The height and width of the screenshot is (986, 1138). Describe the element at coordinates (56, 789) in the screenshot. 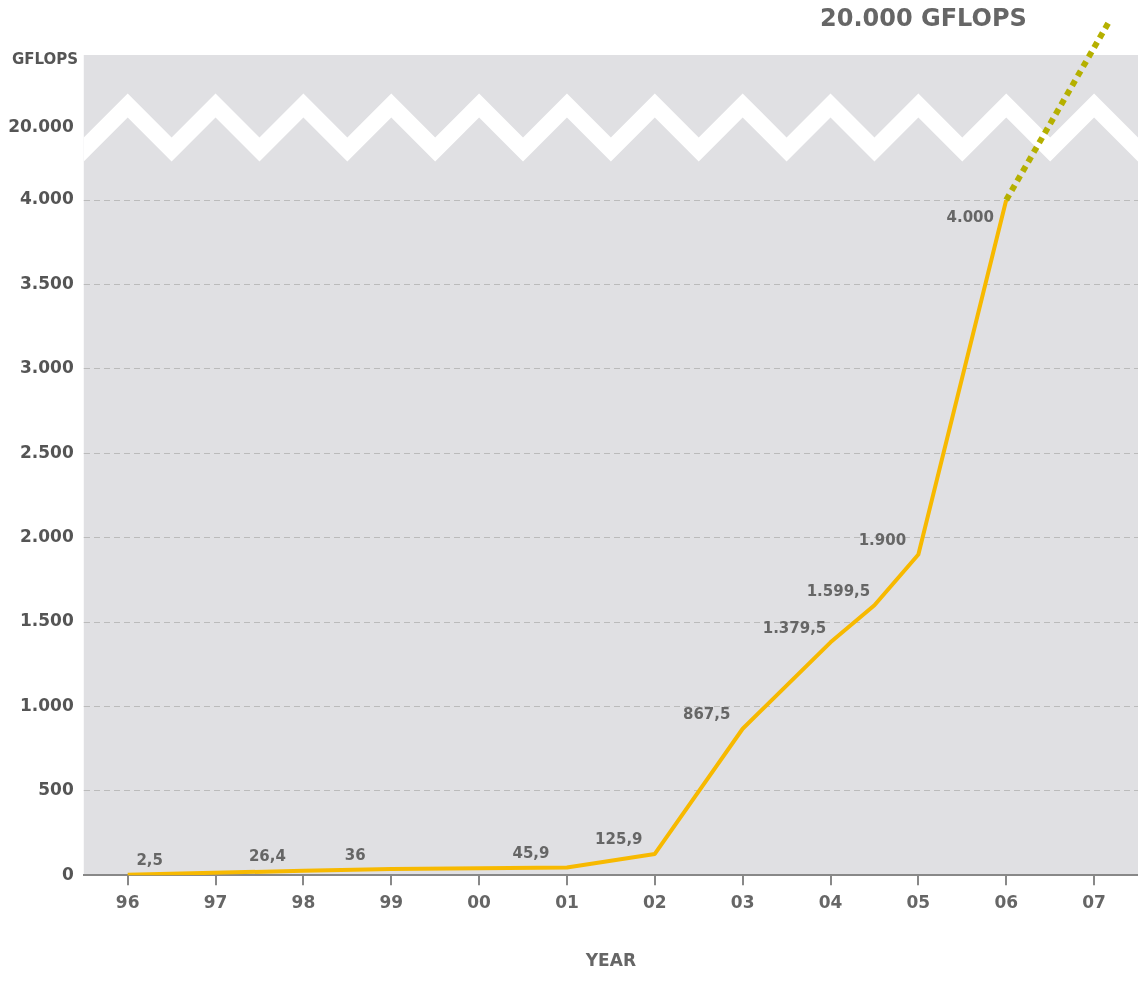

I see `y-tick-label: 500` at that location.